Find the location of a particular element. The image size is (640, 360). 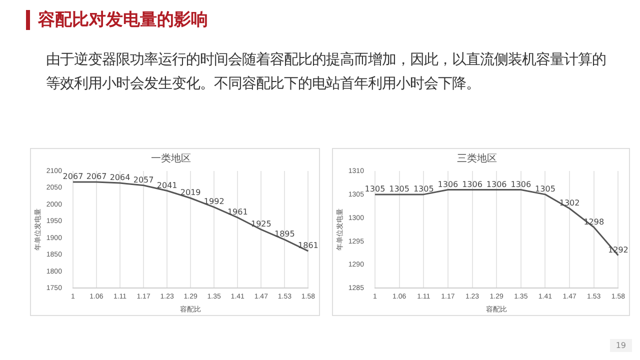

chart-title: 一类地区 is located at coordinates (171, 158).